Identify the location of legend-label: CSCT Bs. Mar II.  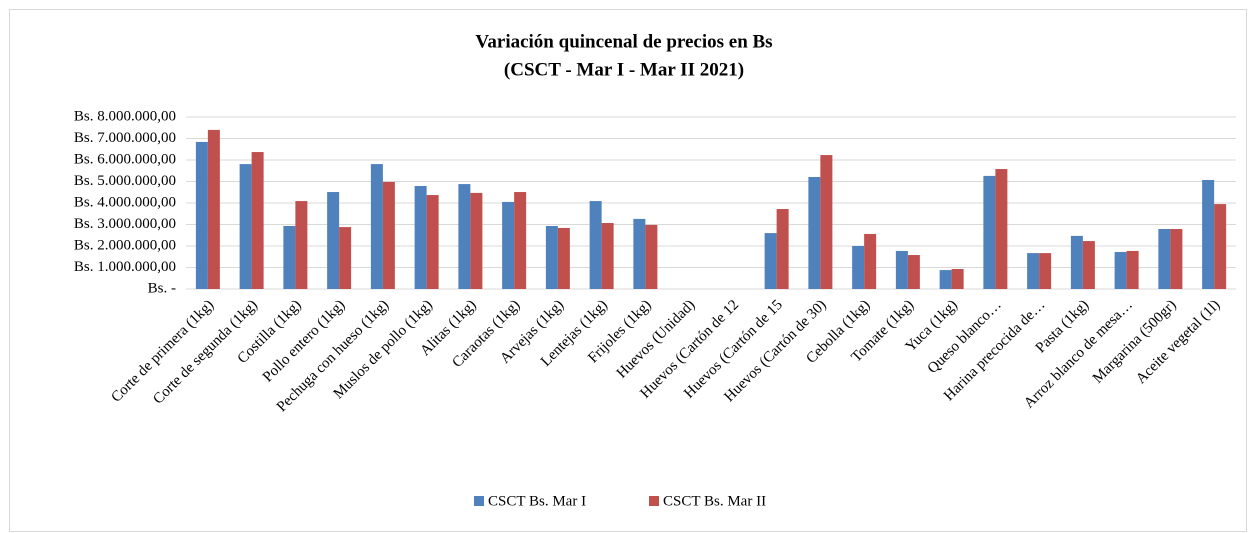
(714, 501).